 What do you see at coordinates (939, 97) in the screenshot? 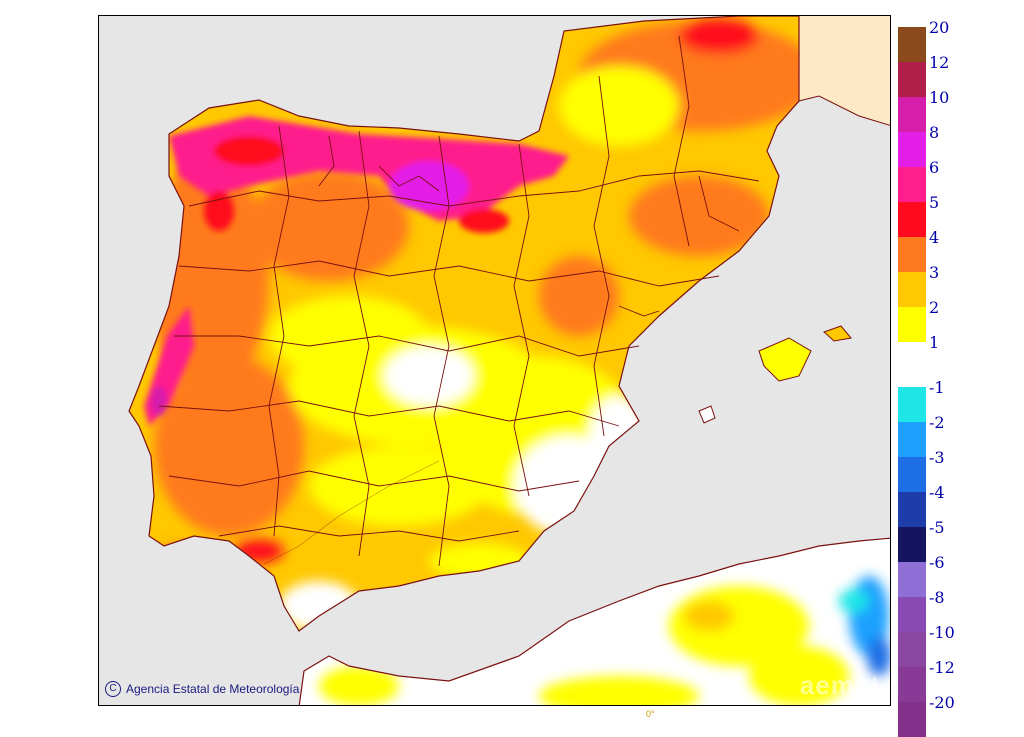
I see `legend-label-pos-2: 10` at bounding box center [939, 97].